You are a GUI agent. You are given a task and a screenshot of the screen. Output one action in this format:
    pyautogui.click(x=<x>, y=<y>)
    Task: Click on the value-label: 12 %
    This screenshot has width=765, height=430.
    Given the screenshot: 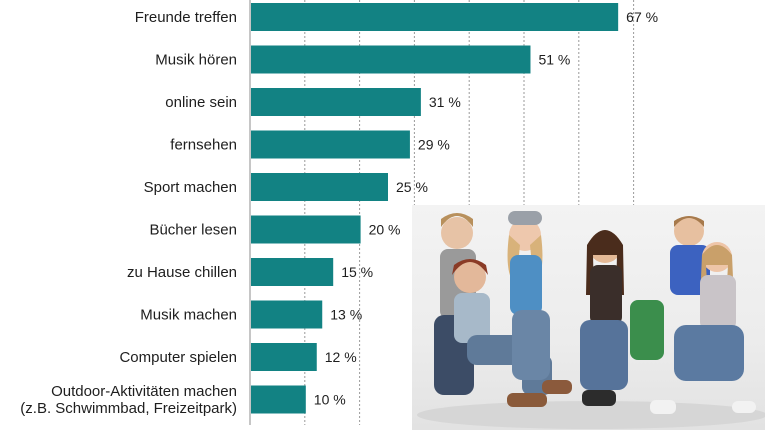 What is the action you would take?
    pyautogui.click(x=341, y=357)
    